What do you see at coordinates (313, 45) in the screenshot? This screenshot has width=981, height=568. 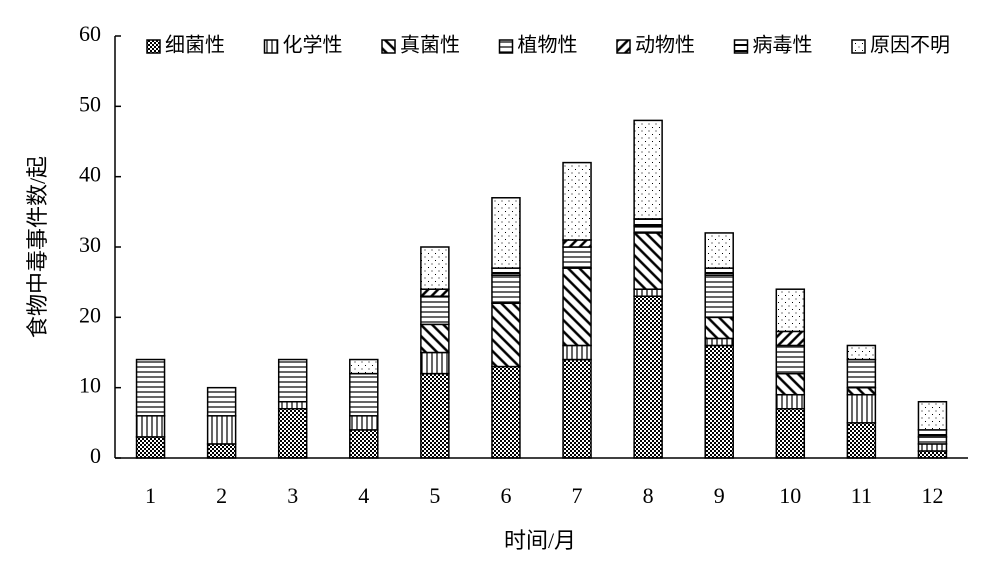 I see `legend-label: 化学性` at bounding box center [313, 45].